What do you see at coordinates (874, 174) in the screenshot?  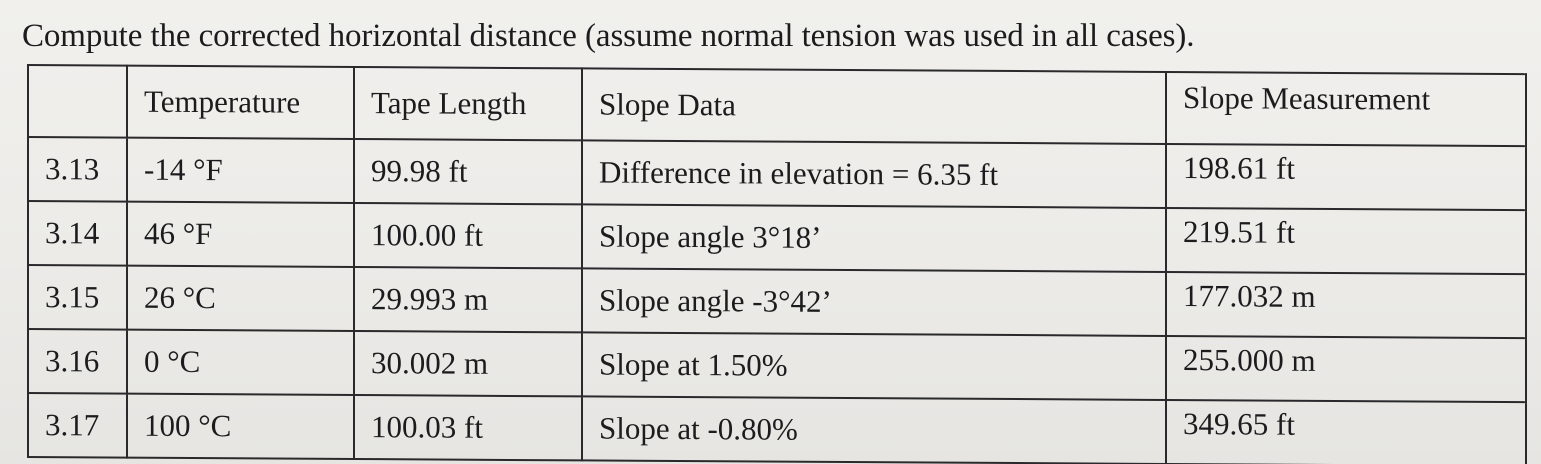 I see `slope-data-cell: Difference in elevation = 6.35 ft` at bounding box center [874, 174].